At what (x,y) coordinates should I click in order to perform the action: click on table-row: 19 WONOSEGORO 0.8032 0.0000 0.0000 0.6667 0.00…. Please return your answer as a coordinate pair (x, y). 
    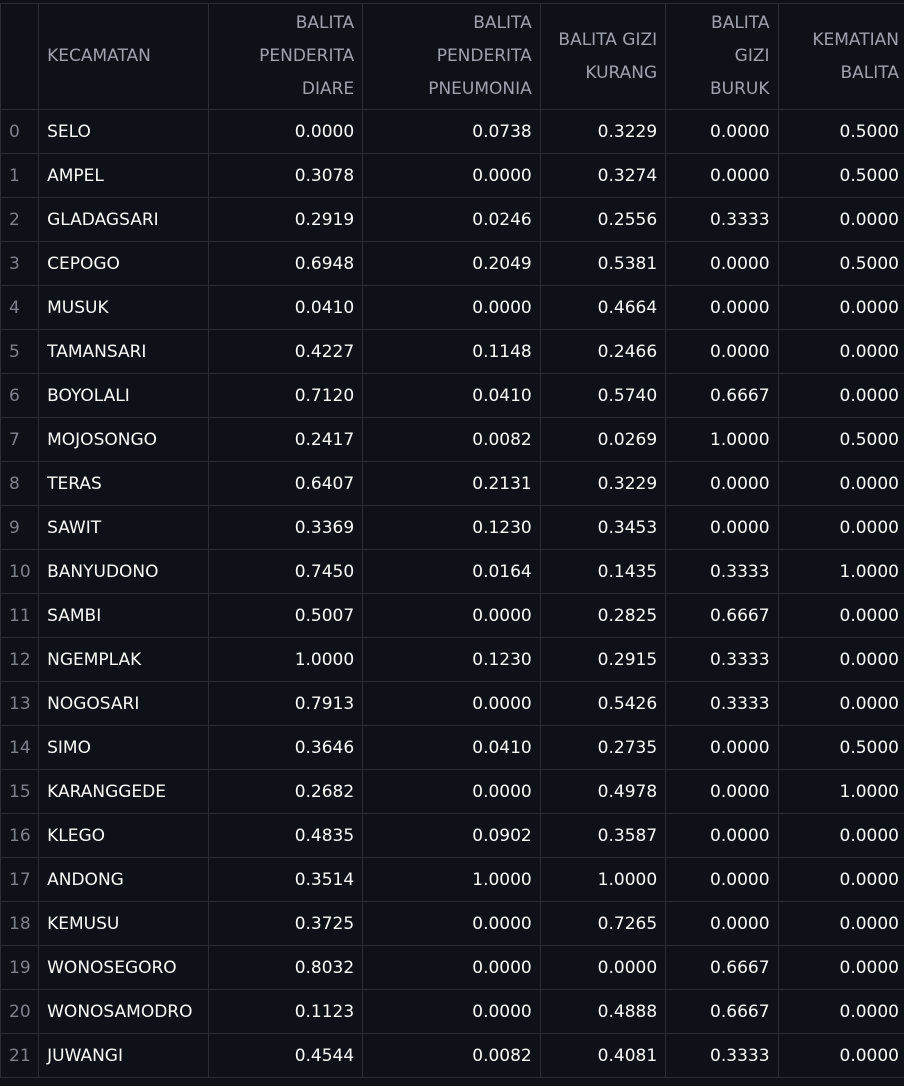
    Looking at the image, I should click on (452, 967).